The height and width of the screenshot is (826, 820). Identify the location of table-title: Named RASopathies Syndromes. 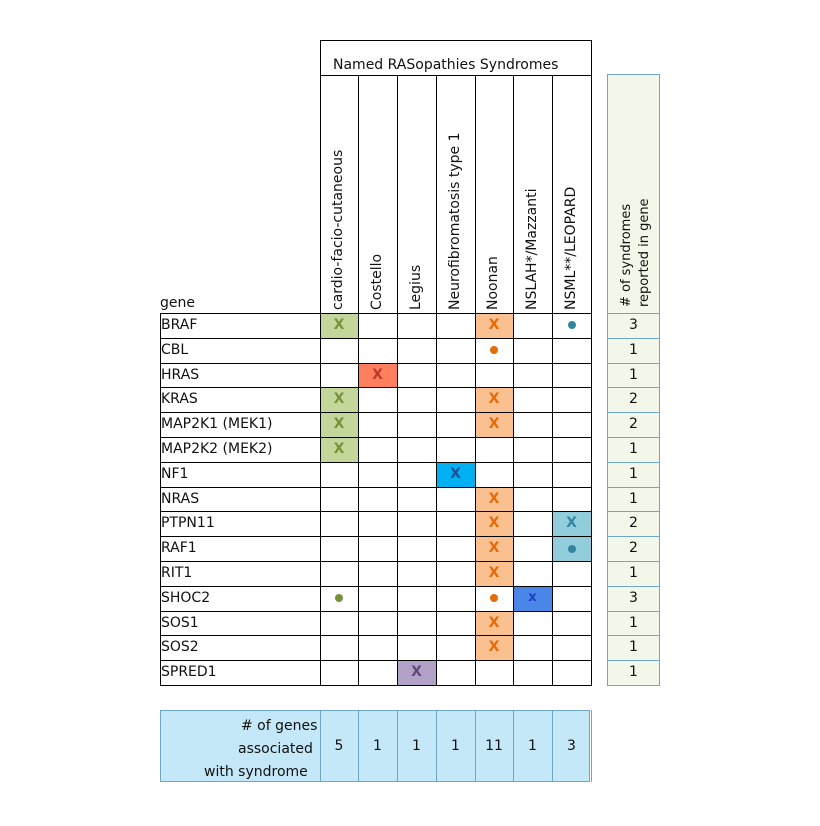
(446, 65).